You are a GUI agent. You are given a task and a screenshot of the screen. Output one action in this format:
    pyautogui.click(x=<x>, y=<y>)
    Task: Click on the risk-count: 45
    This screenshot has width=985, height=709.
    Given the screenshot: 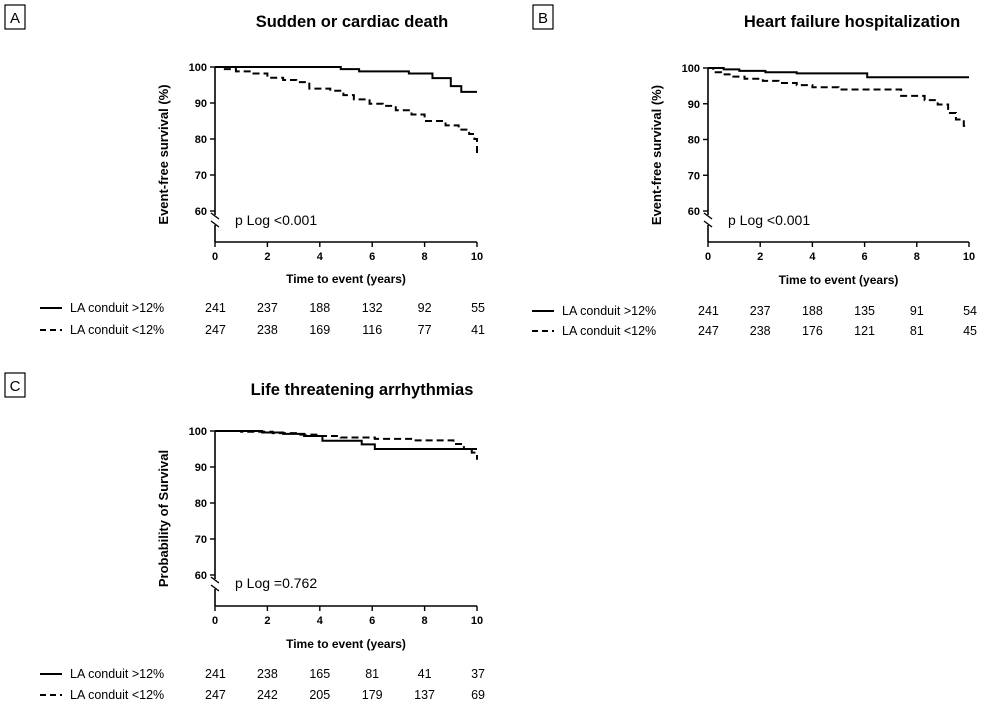 What is the action you would take?
    pyautogui.click(x=970, y=331)
    